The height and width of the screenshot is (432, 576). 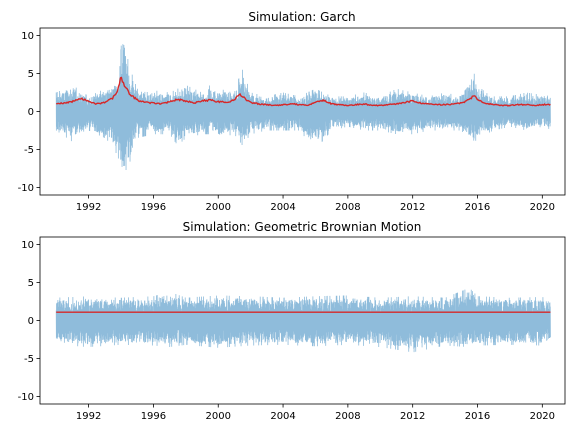 I want to click on chart-title-gbm: Simulation: Geometric Brownian Motion, so click(x=302, y=227).